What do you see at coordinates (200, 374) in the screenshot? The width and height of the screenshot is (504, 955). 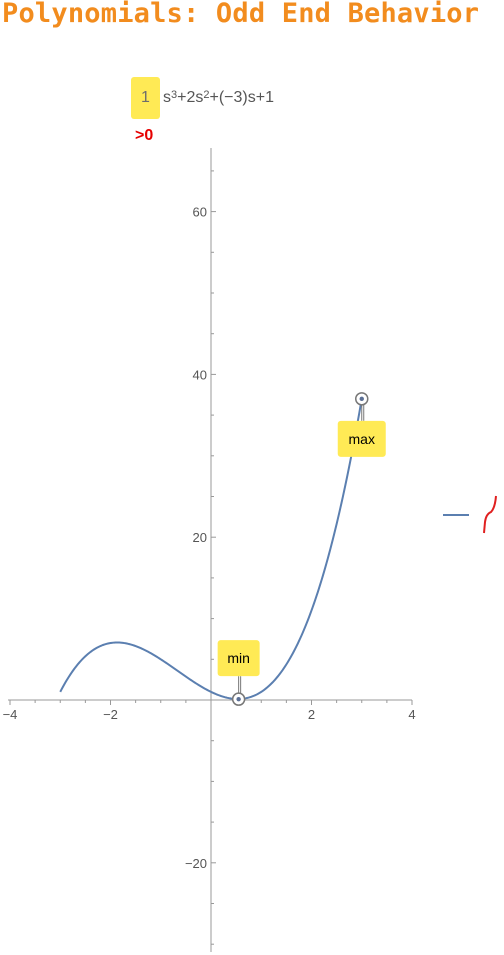 I see `y-tick-label: 40` at bounding box center [200, 374].